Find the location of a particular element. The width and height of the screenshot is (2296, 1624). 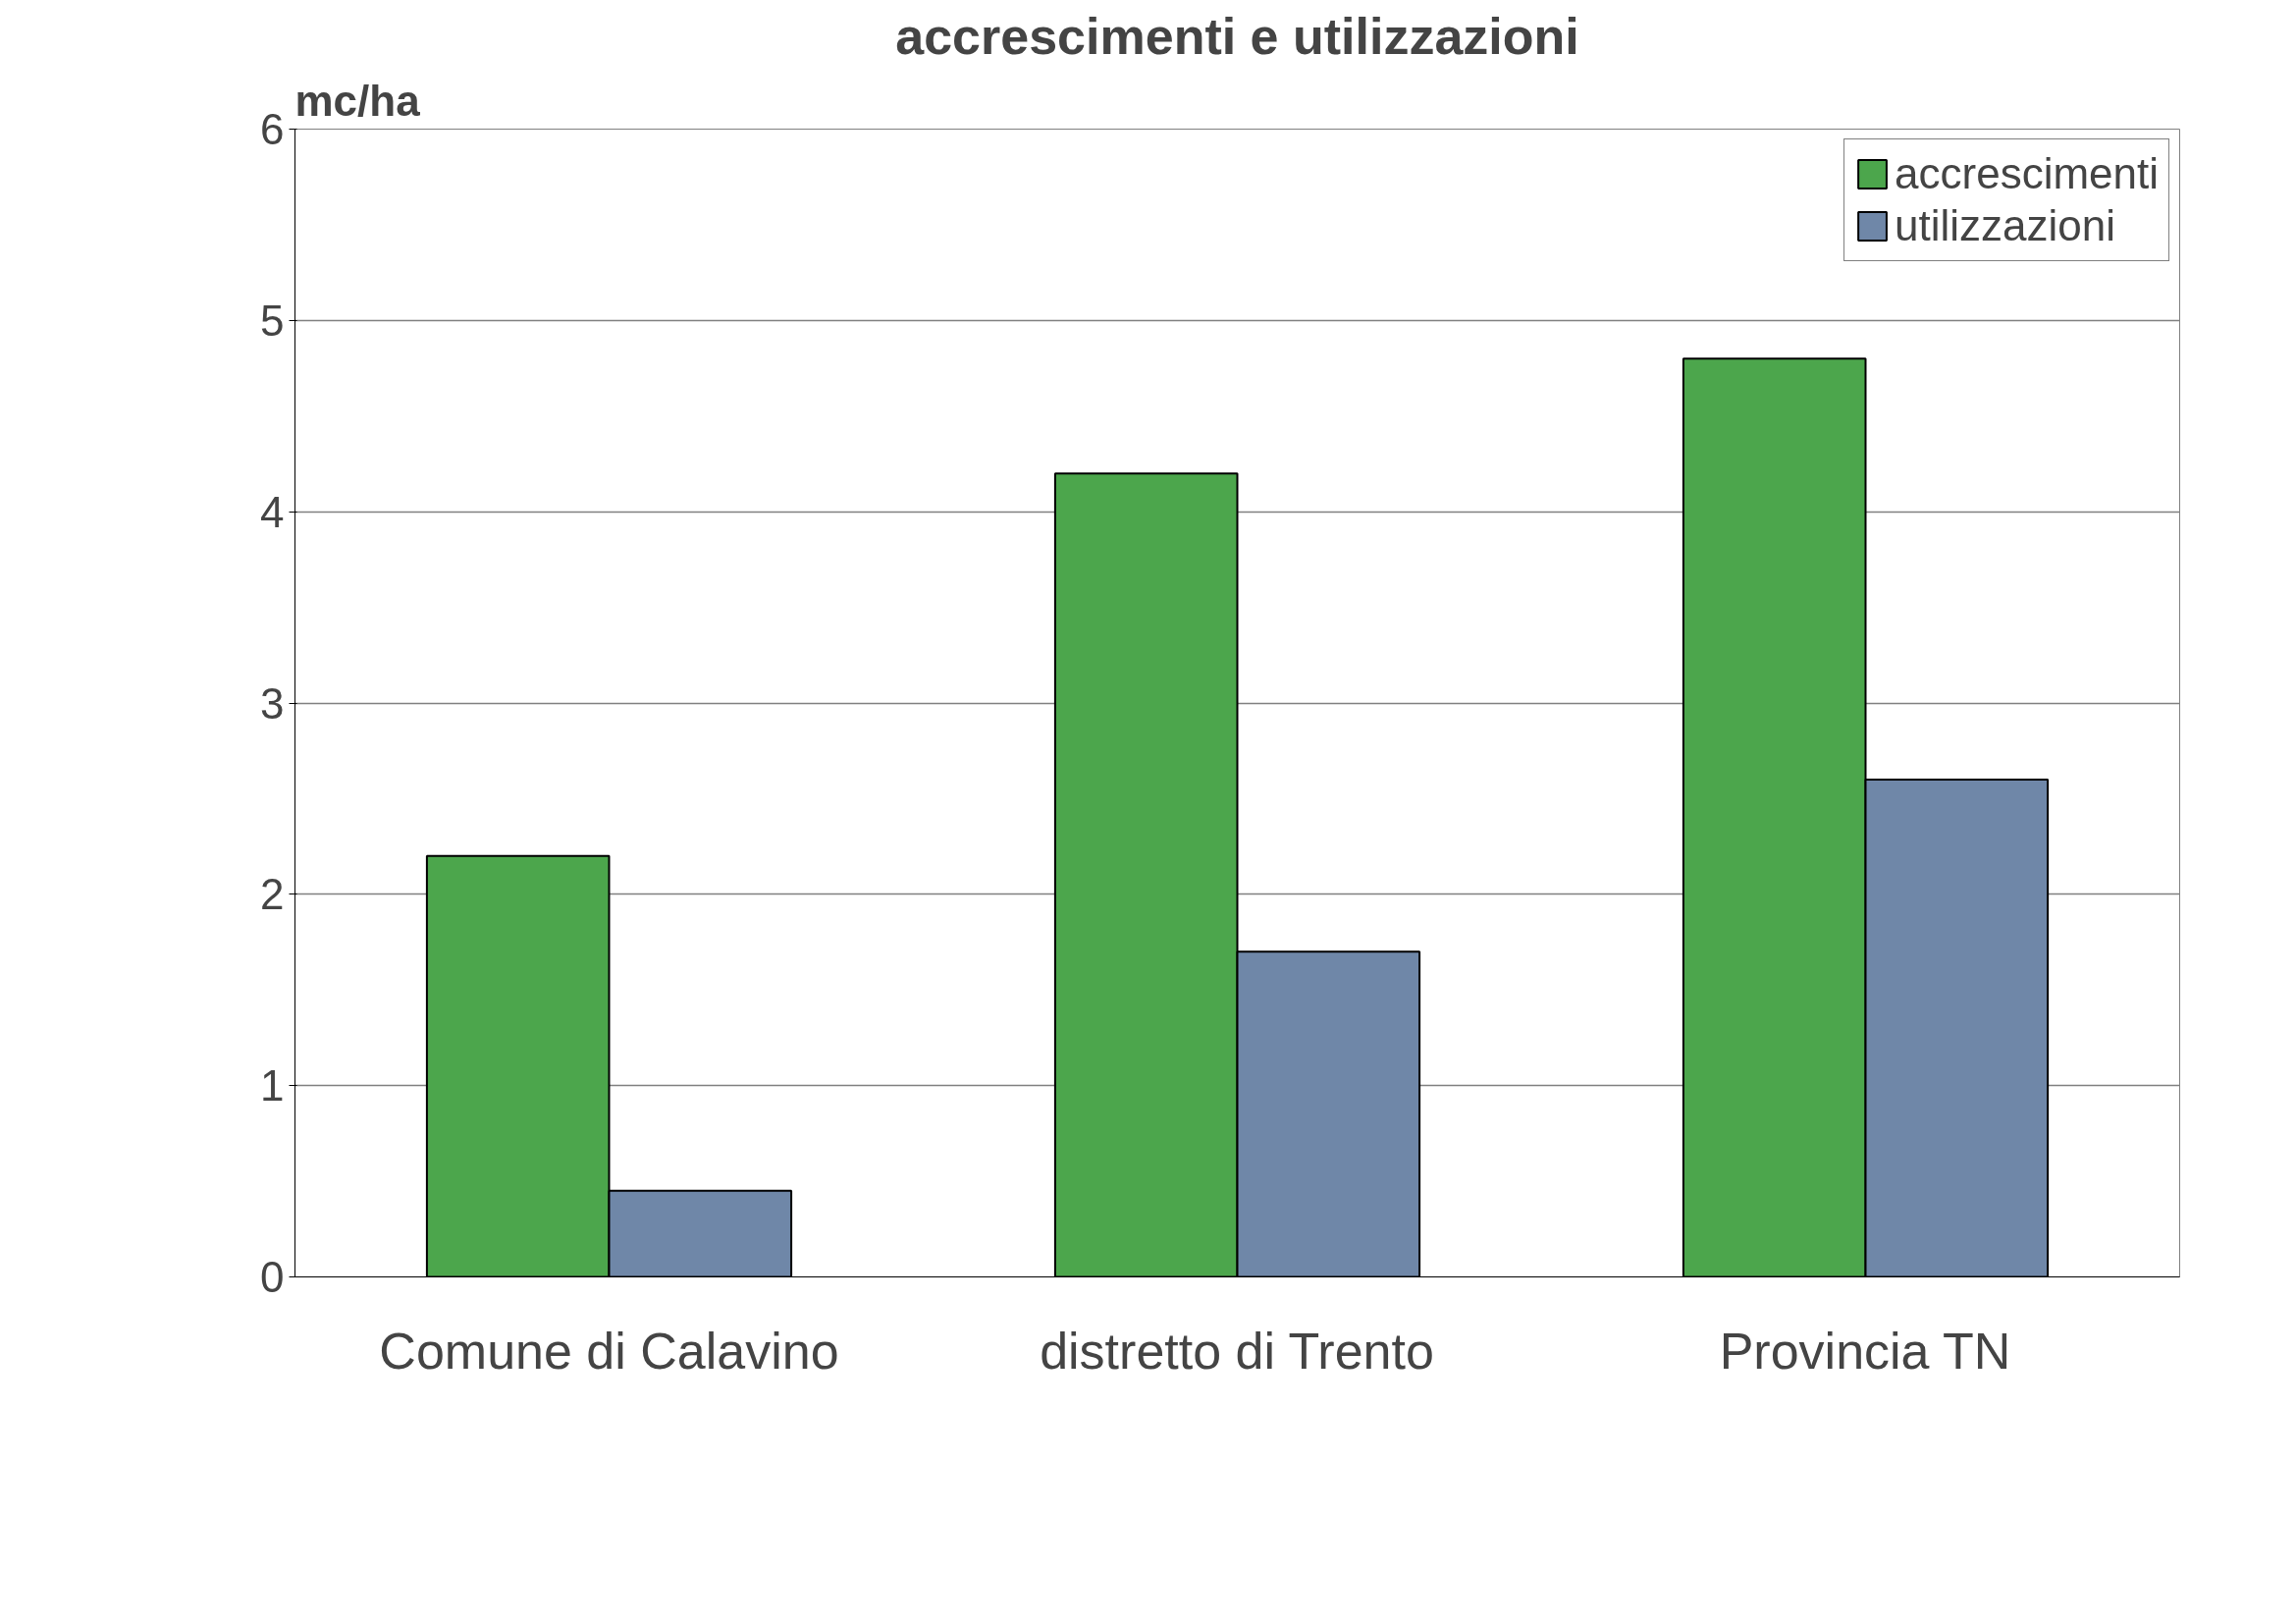

y-tick-label: 6 is located at coordinates (272, 129).